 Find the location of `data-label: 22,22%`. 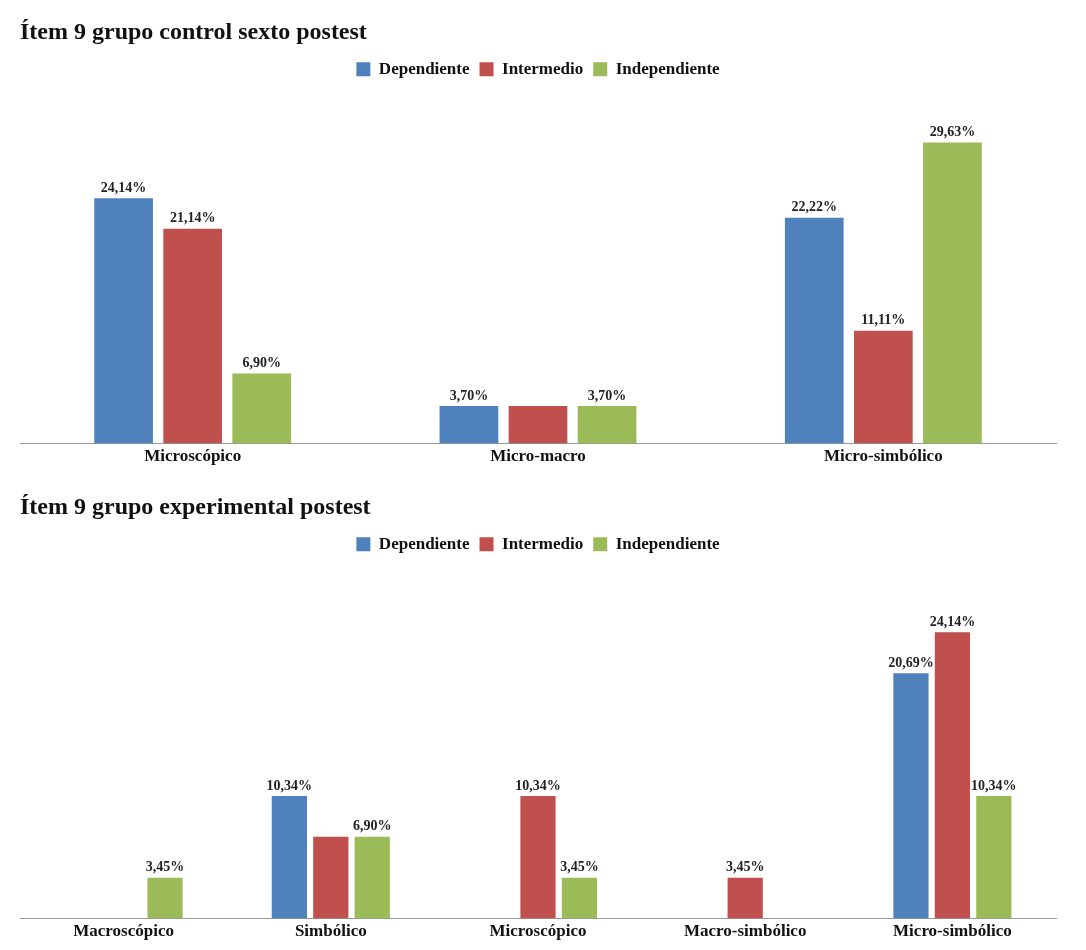

data-label: 22,22% is located at coordinates (814, 207).